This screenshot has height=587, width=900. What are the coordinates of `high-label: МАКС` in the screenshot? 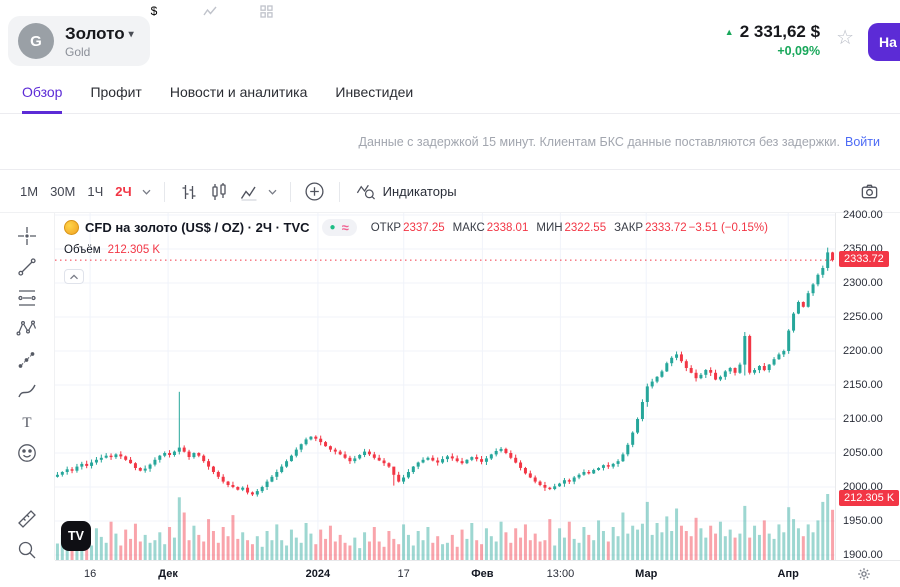 It's located at (468, 227).